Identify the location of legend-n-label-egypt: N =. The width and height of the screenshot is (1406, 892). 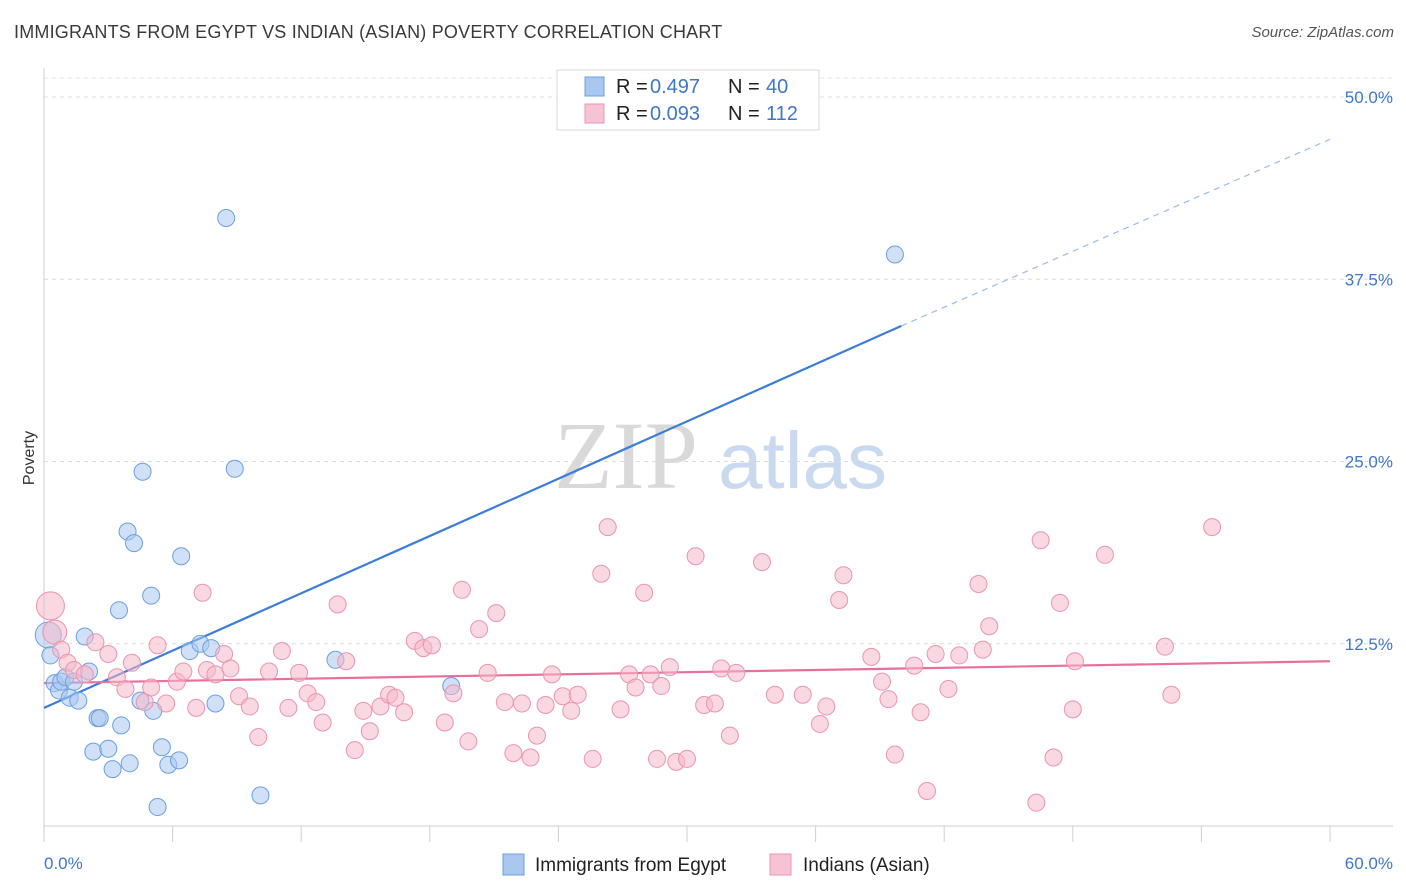
(744, 87).